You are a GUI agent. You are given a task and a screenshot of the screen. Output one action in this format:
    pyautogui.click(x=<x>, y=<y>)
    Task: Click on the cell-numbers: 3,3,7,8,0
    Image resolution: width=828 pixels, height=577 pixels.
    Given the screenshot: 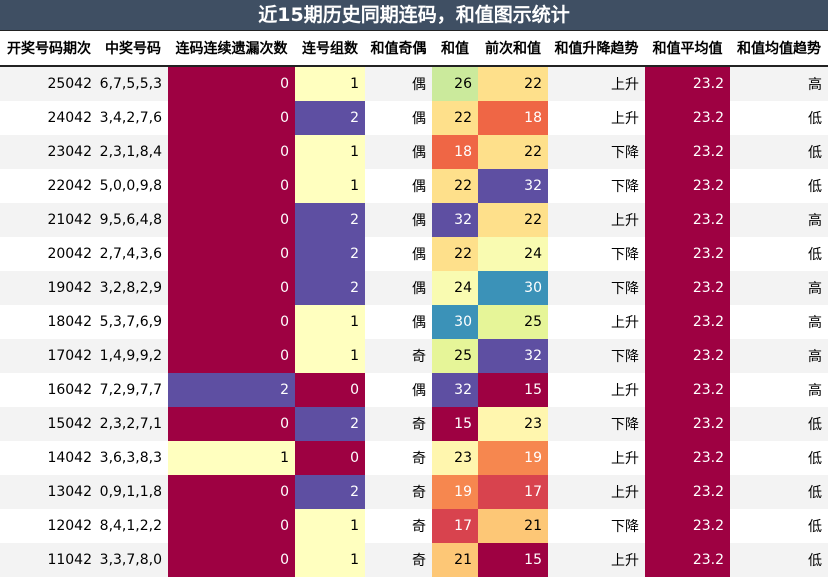 What is the action you would take?
    pyautogui.click(x=133, y=560)
    